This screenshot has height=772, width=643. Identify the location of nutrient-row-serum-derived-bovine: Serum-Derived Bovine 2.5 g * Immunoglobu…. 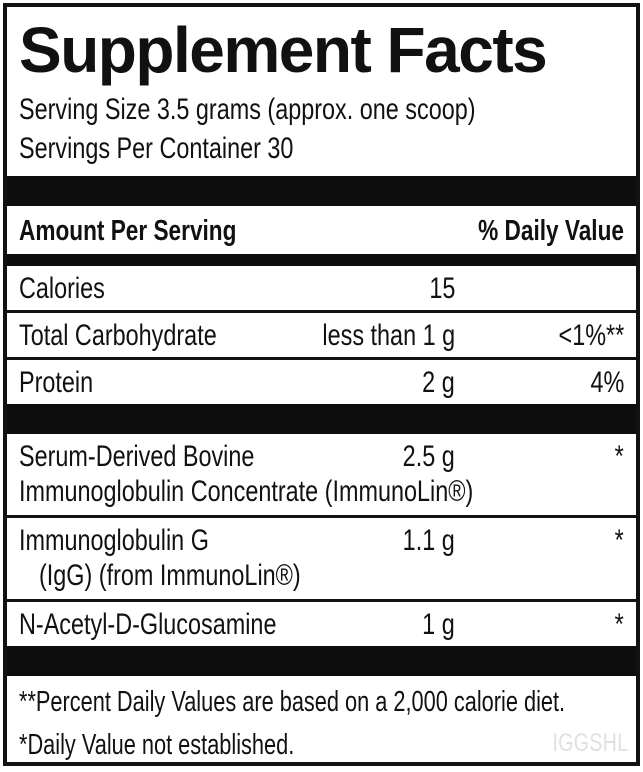
(321, 474).